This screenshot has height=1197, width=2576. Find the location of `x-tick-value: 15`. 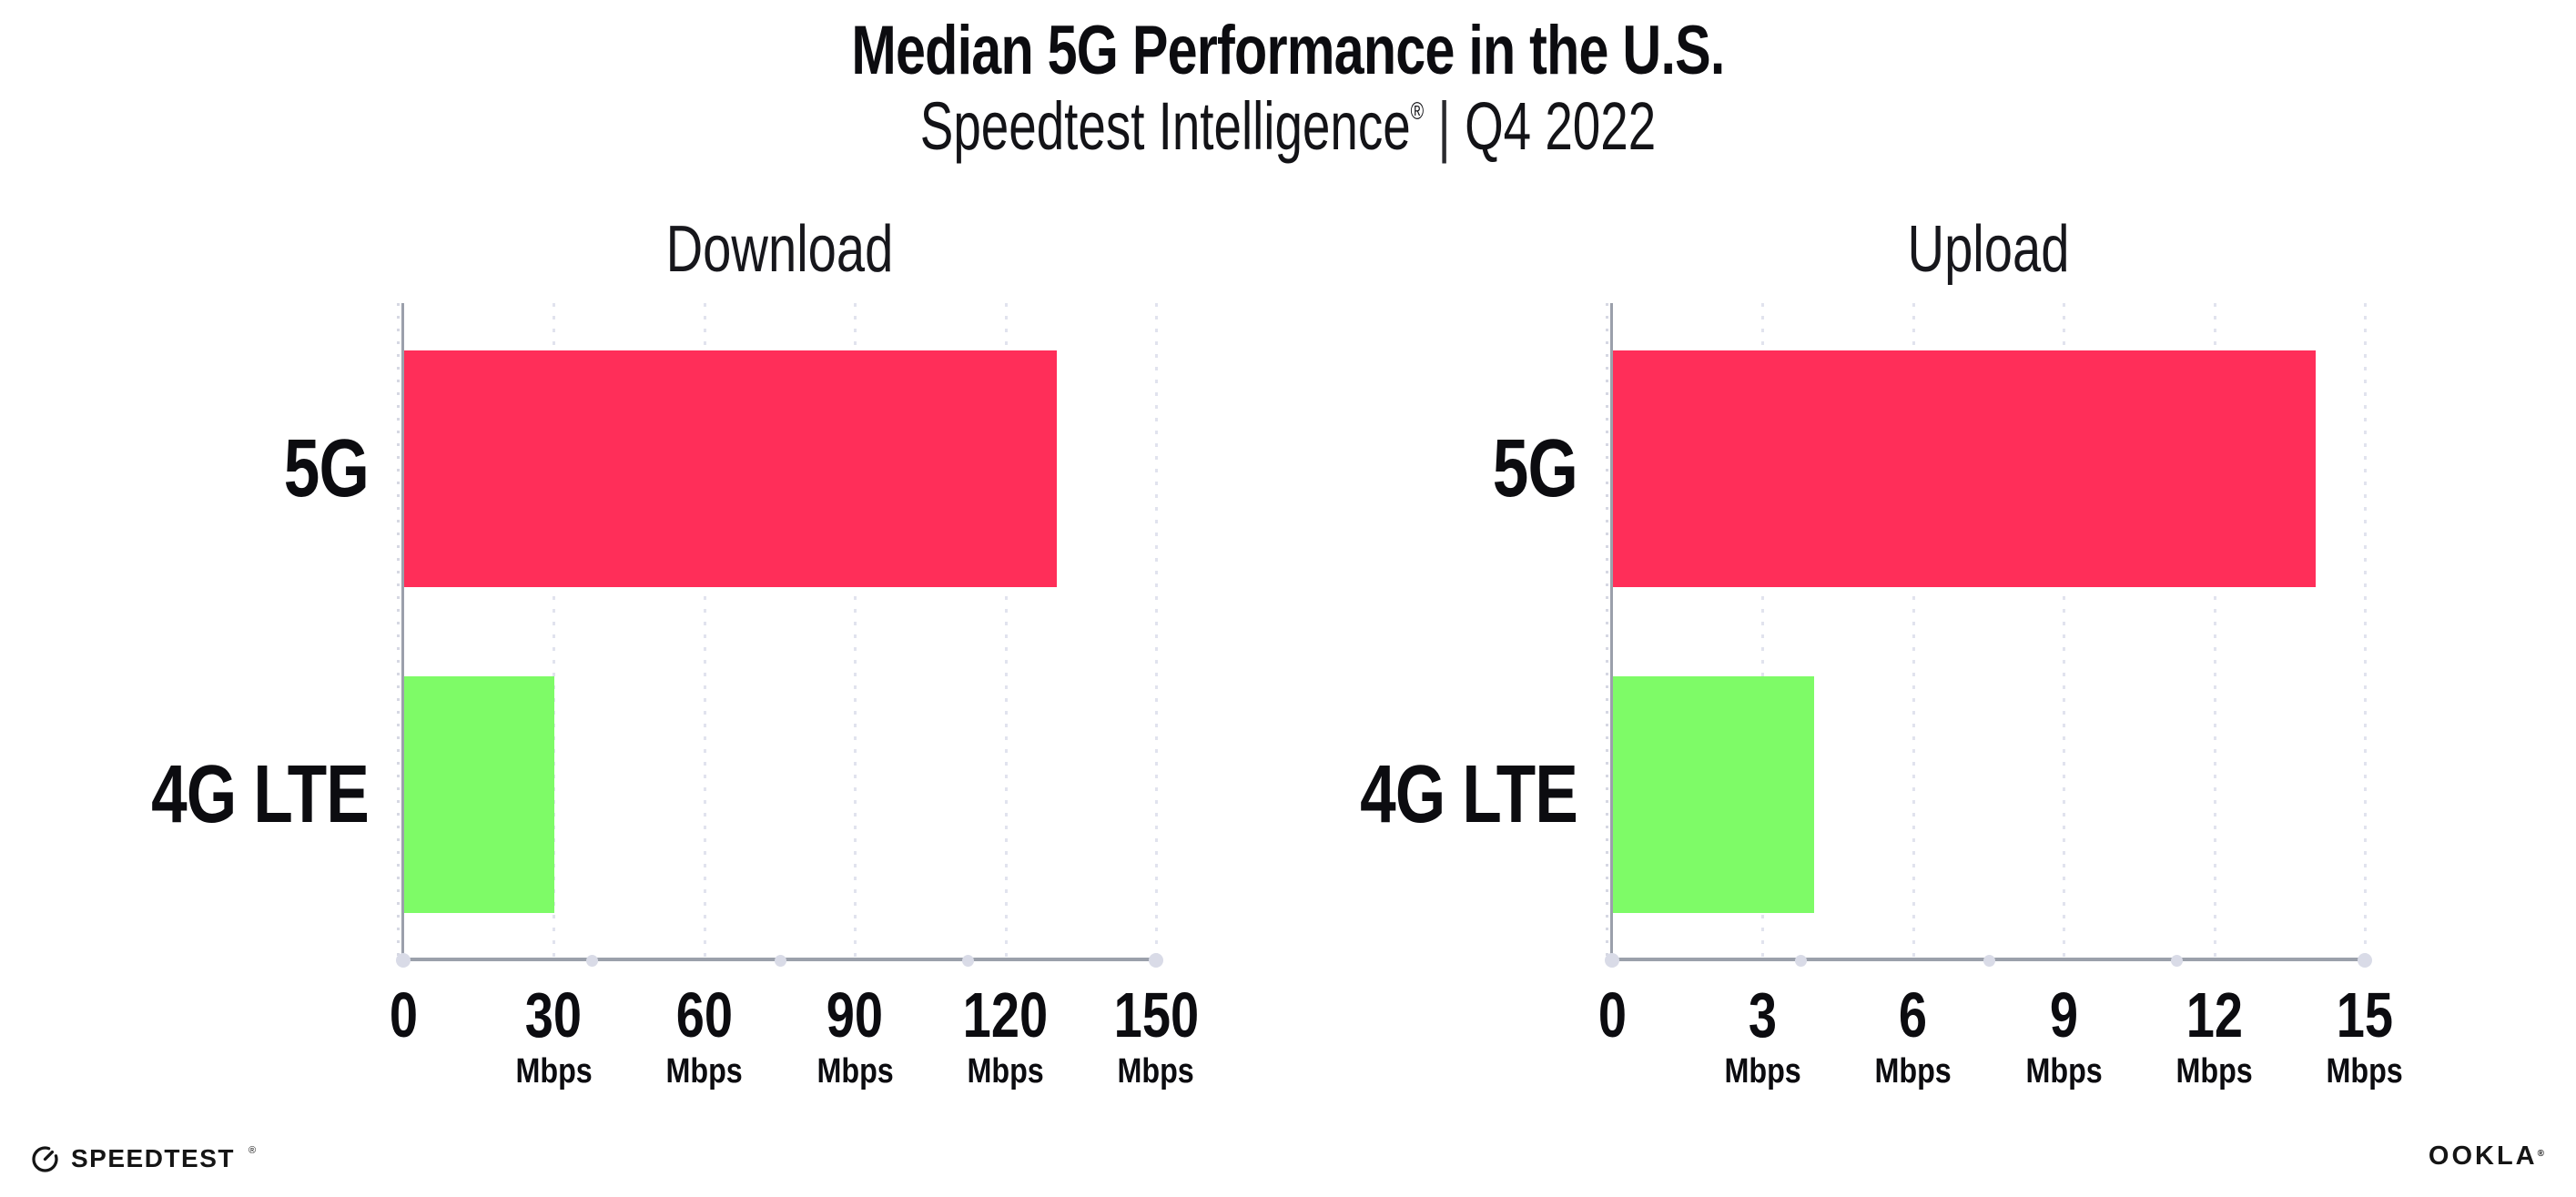

x-tick-value: 15 is located at coordinates (2365, 1015).